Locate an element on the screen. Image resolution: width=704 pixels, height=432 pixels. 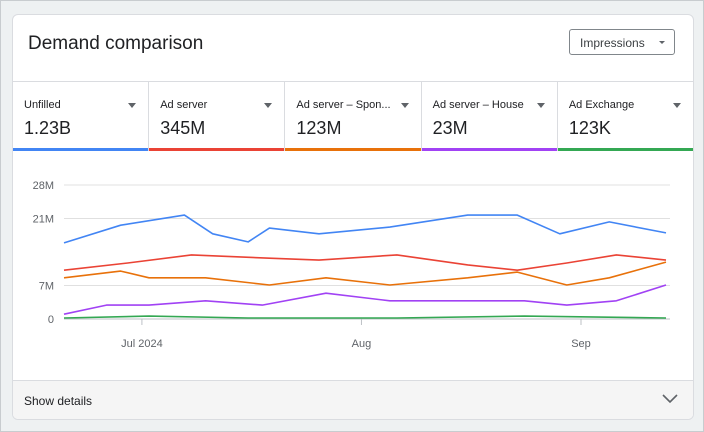
chevron-down-icon is located at coordinates (670, 398).